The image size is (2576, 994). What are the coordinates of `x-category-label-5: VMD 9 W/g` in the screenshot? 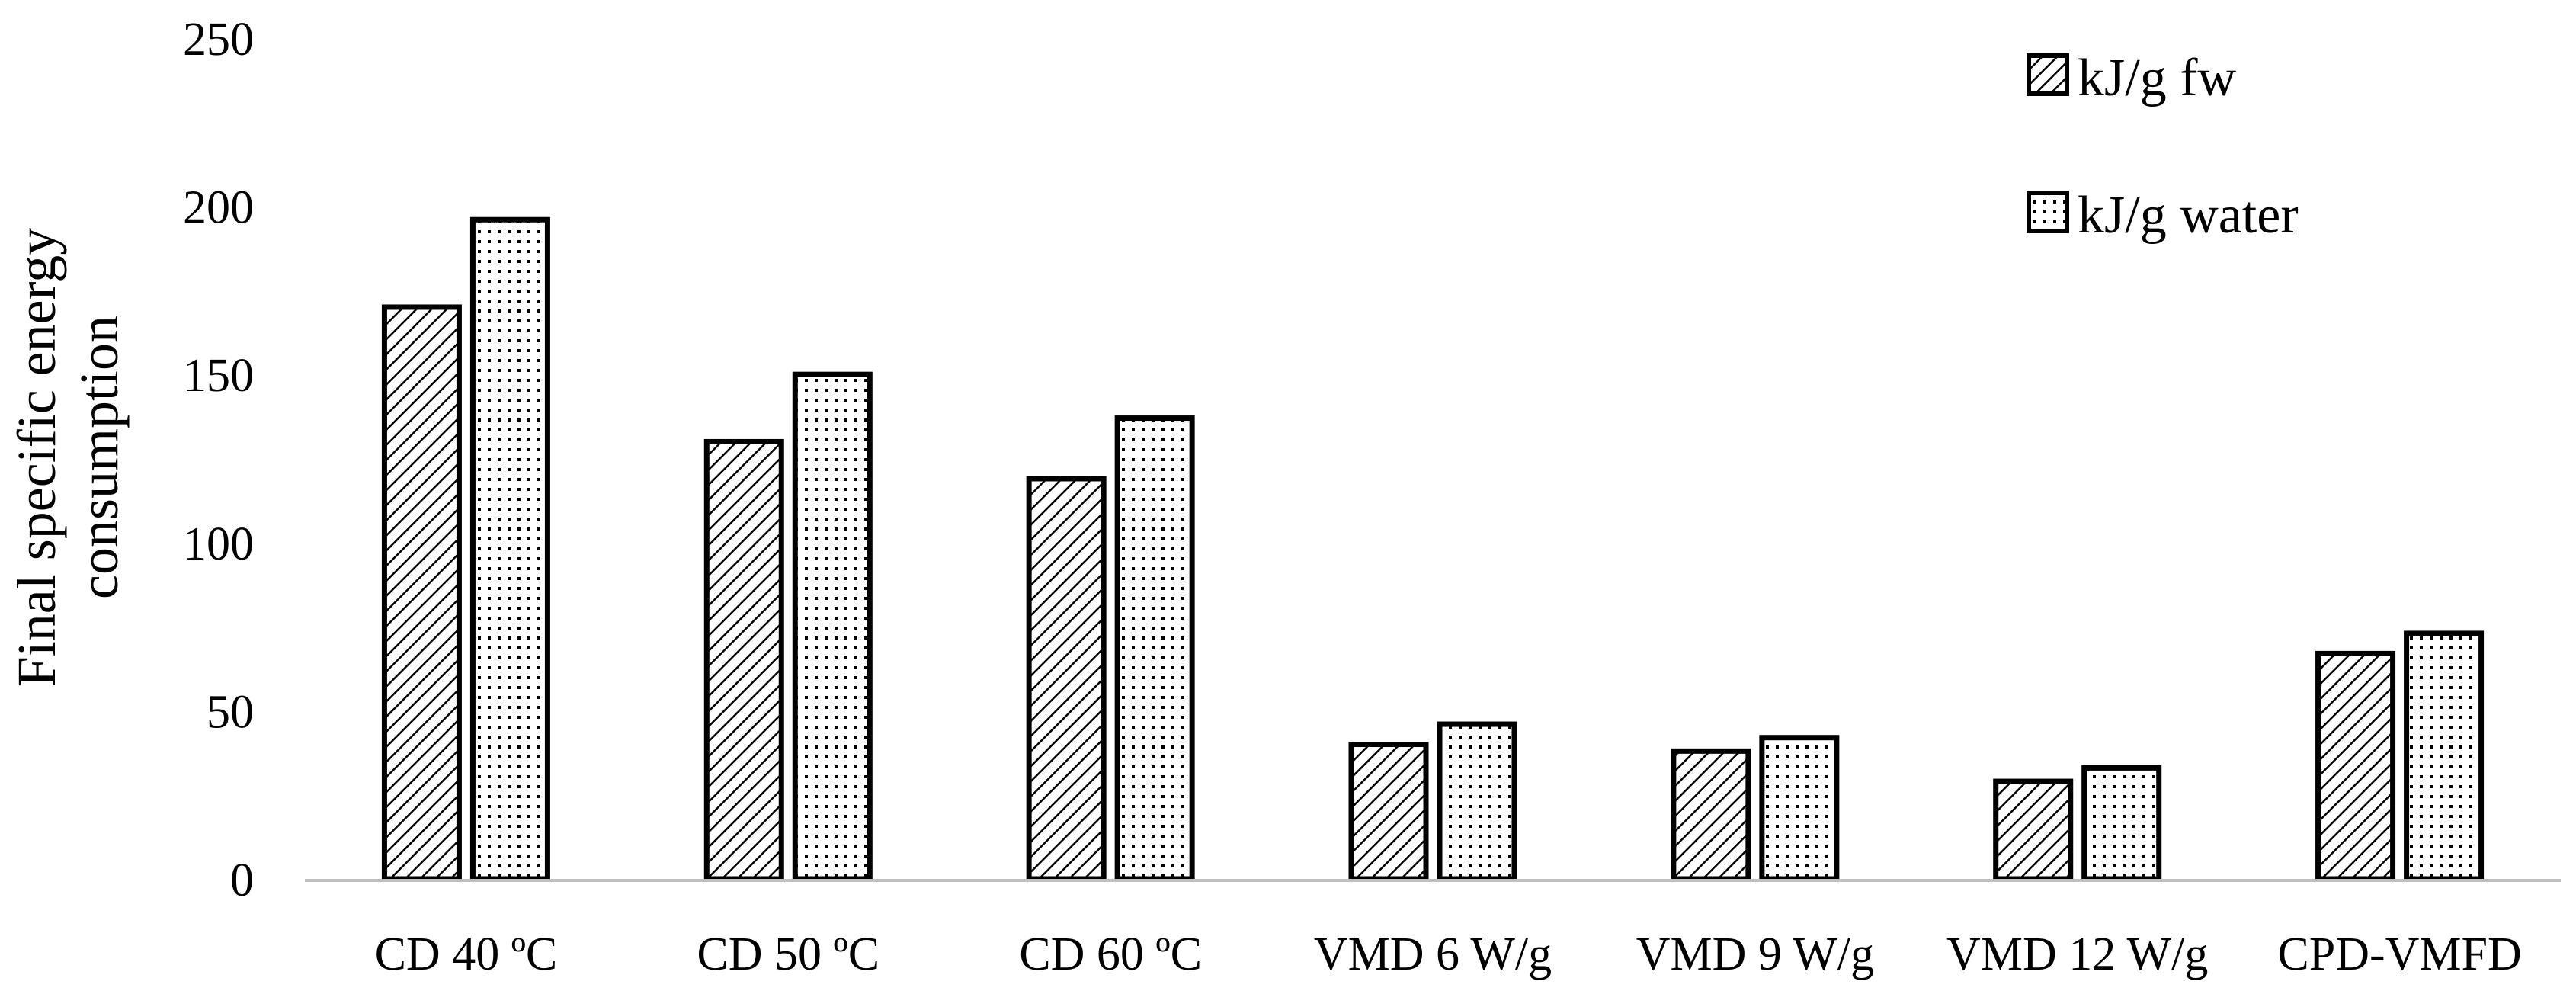 It's located at (1755, 954).